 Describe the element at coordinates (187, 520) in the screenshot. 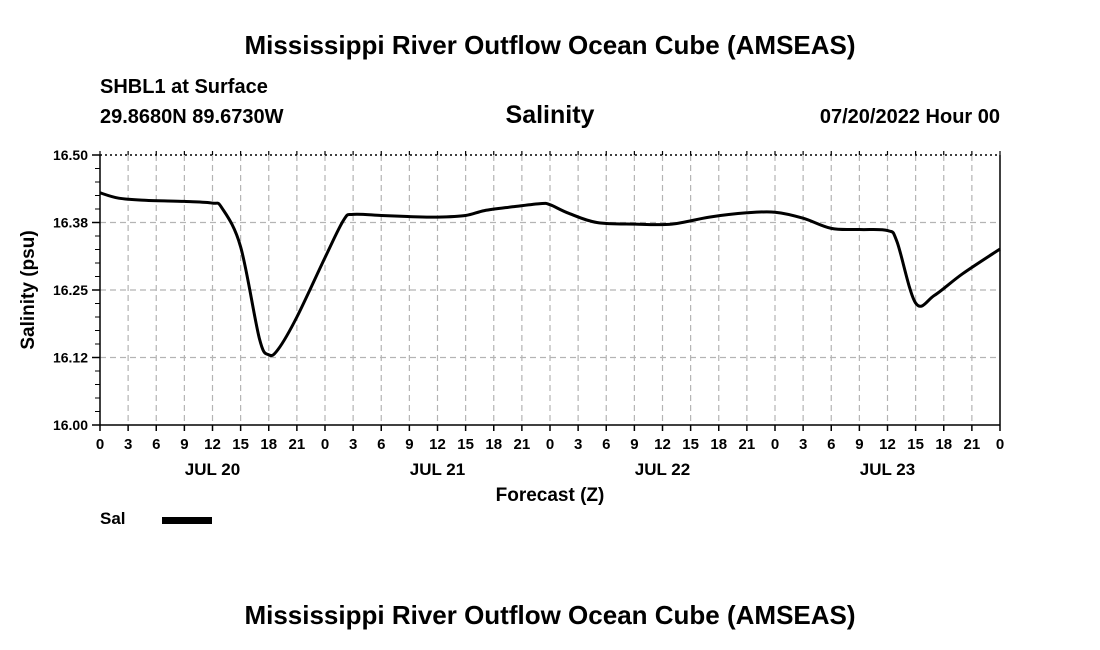

I see `legend-line-swatch` at that location.